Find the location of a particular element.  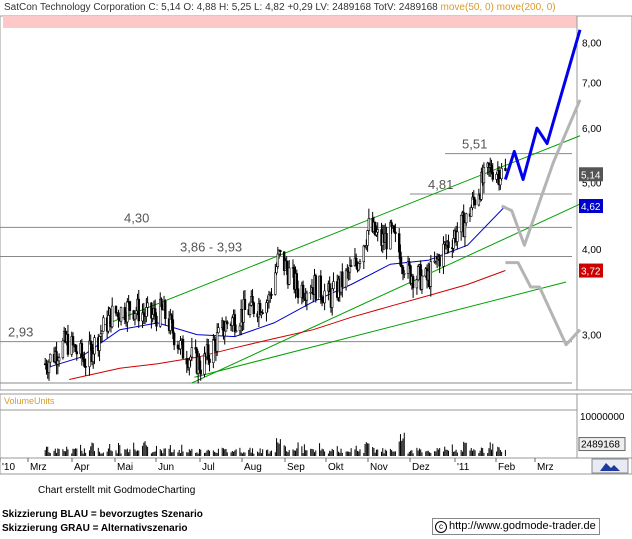

x-tick-label: Mrz is located at coordinates (38, 467).